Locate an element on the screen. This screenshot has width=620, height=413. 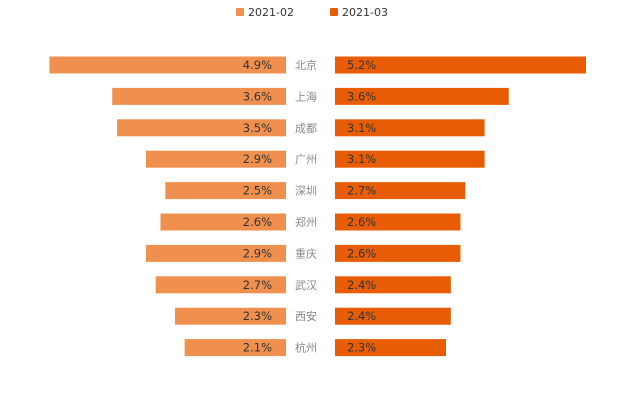
category-label: 郑州 is located at coordinates (306, 222).